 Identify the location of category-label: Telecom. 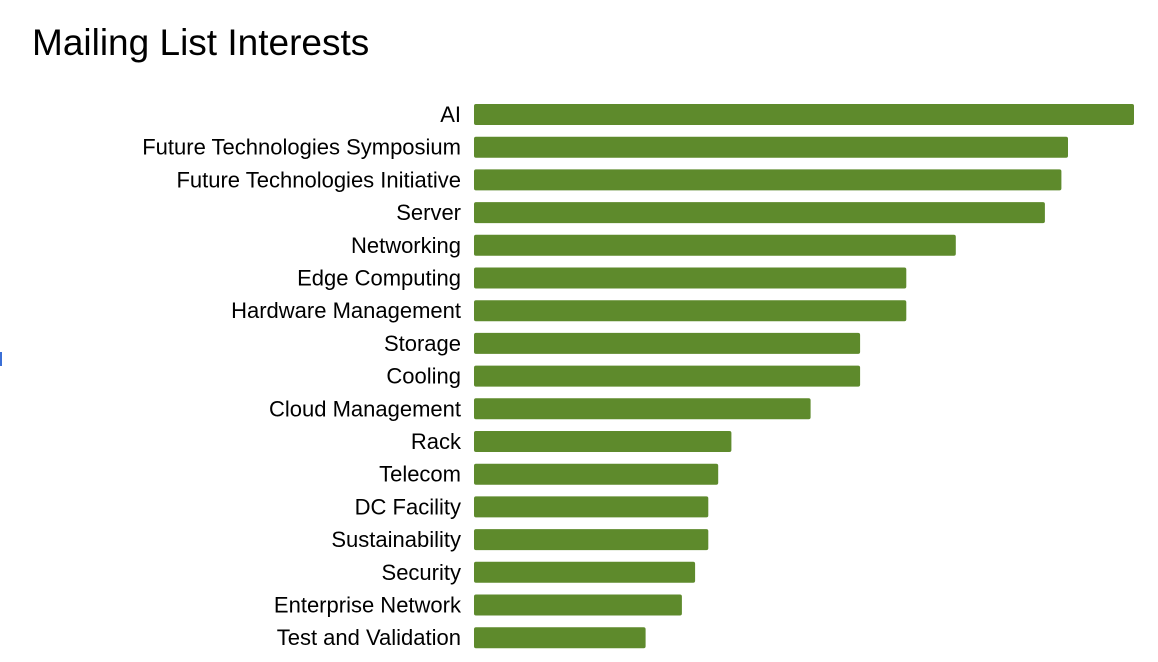
(420, 474).